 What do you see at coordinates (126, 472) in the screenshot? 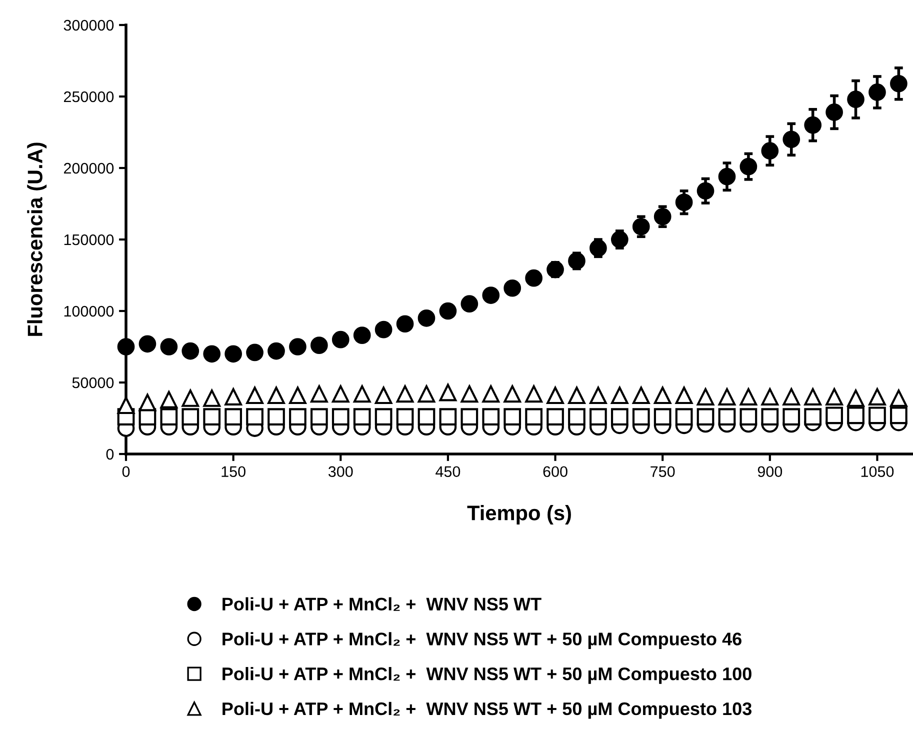
I see `x-tick-label: 0` at bounding box center [126, 472].